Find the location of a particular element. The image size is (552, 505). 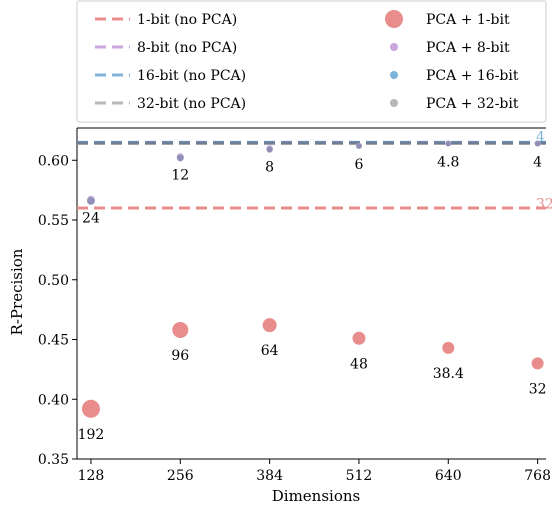

edge-label: 4 is located at coordinates (540, 138).